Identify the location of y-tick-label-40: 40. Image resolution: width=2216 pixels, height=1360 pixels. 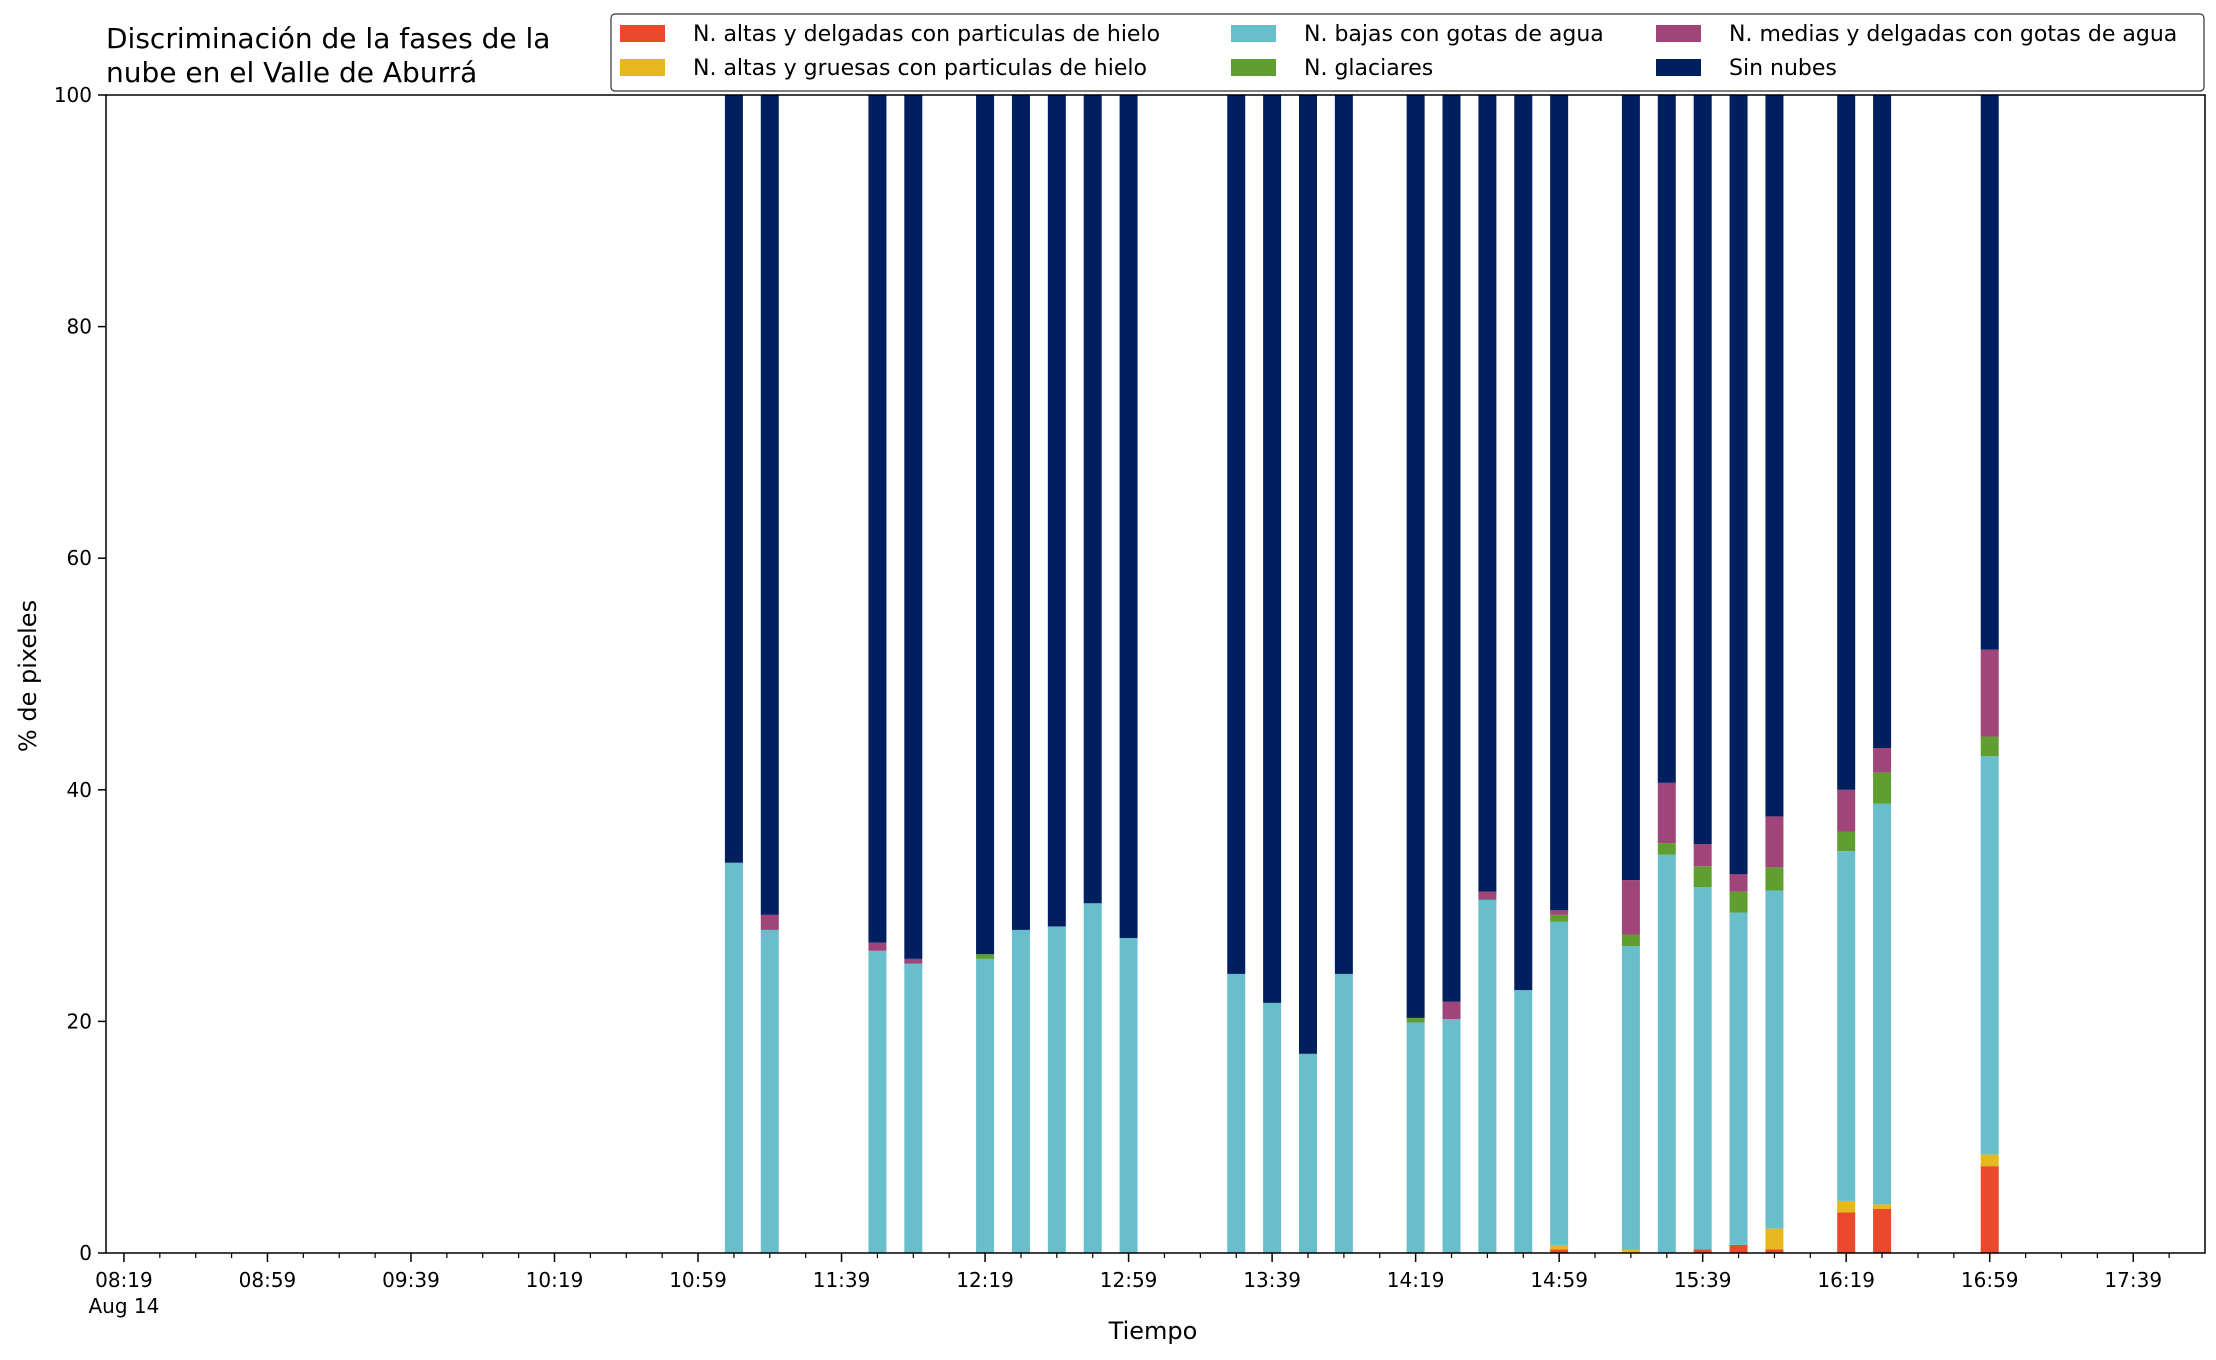
(79, 790).